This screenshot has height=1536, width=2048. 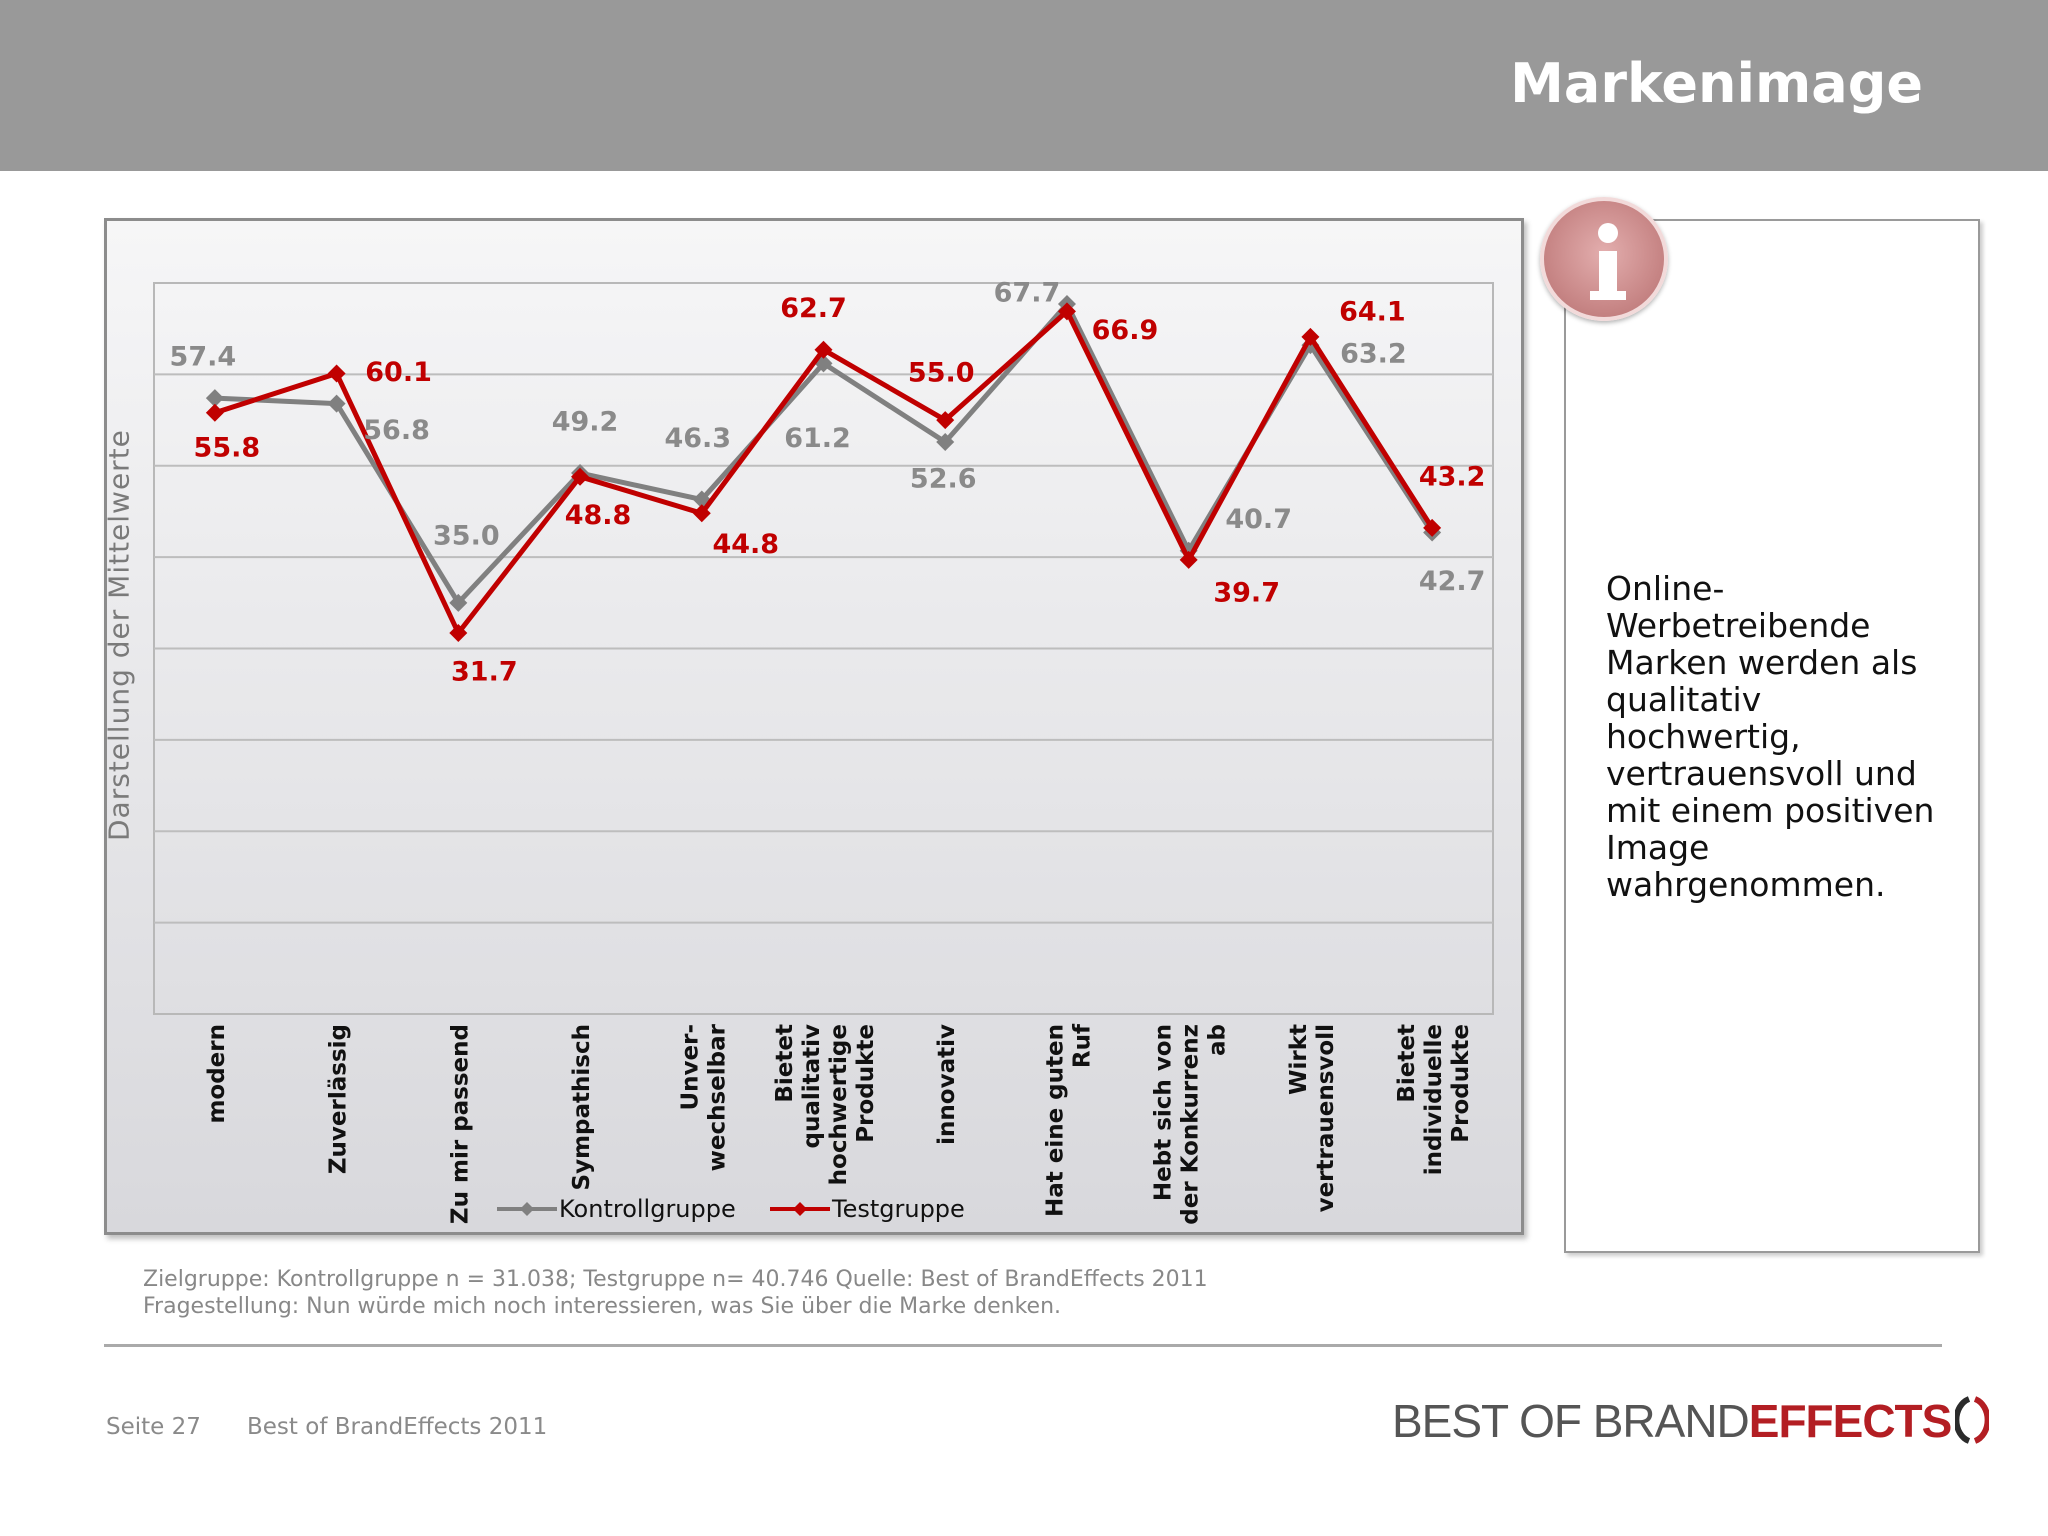 I want to click on legend-label: Testgruppe, so click(x=898, y=1209).